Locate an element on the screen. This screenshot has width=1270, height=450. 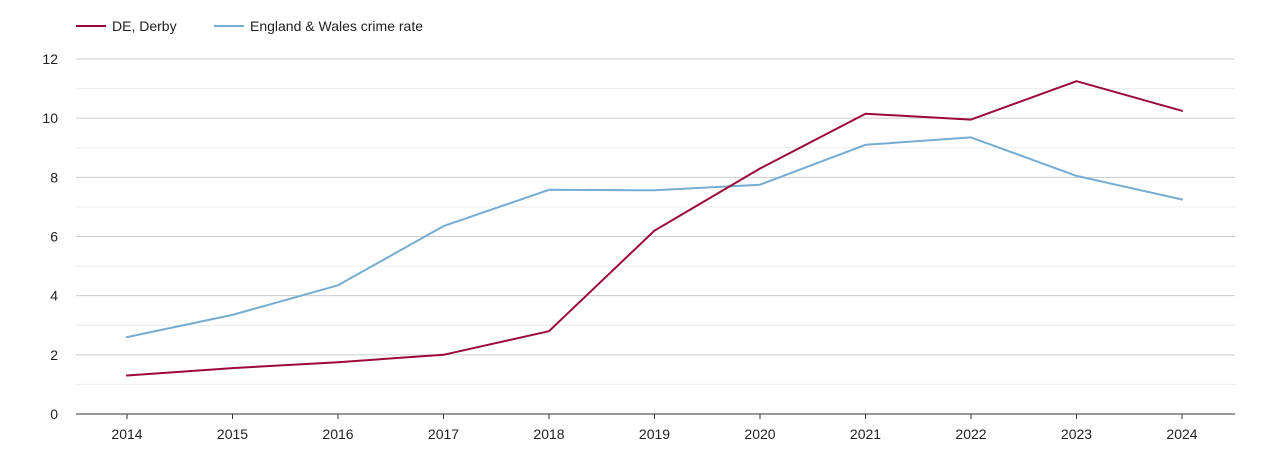
y-tick-label: 6 is located at coordinates (54, 237).